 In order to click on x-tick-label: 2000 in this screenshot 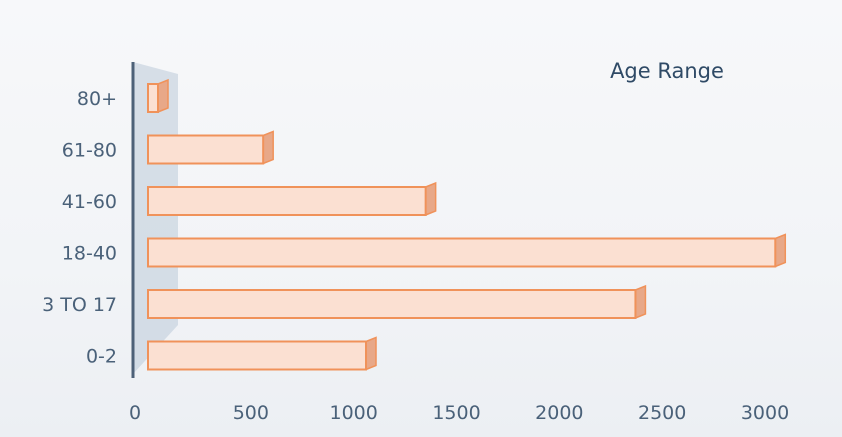, I will do `click(559, 413)`.